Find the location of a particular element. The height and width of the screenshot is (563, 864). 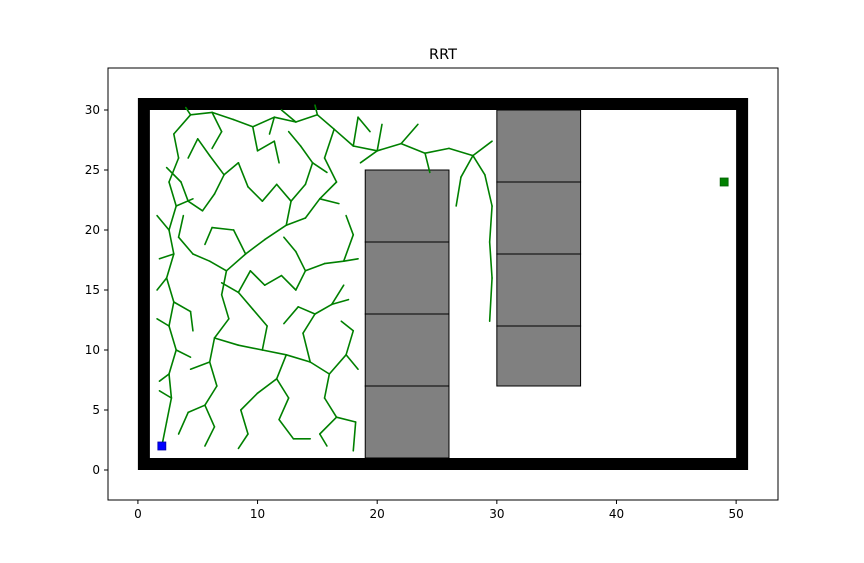

x-tick-label: 0 is located at coordinates (138, 514).